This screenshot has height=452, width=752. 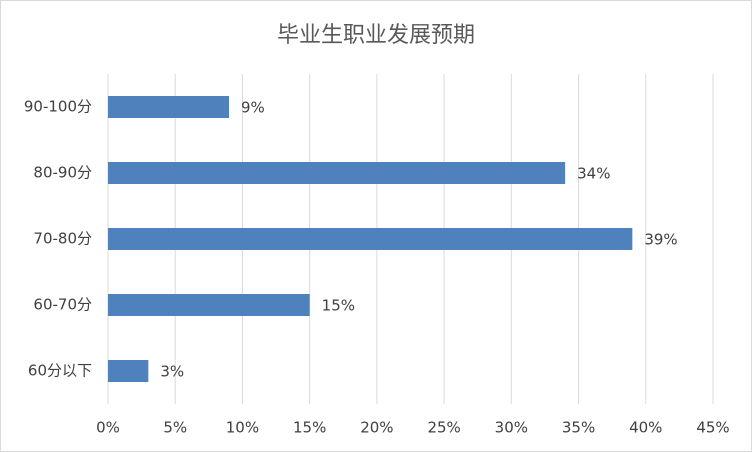 What do you see at coordinates (62, 173) in the screenshot?
I see `y-tick-label: 80-90分` at bounding box center [62, 173].